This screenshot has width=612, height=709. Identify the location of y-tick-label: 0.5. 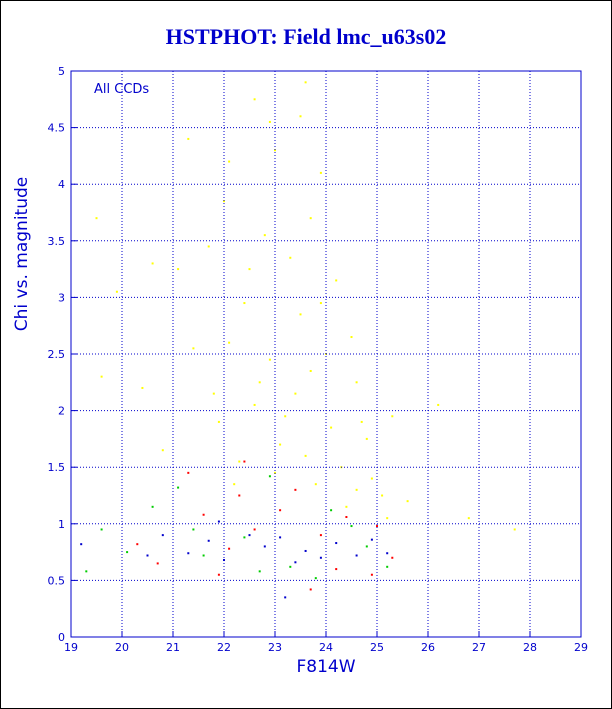
(57, 580).